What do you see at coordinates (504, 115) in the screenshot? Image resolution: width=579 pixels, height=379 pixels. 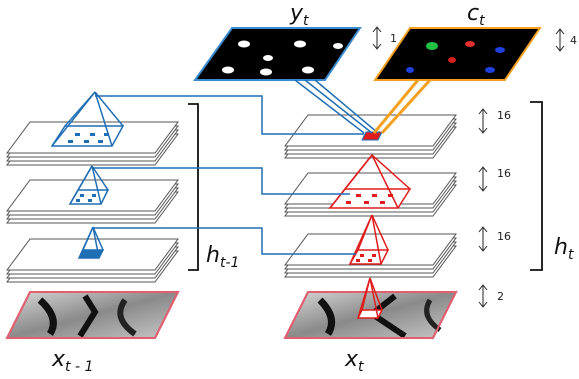 I see `channel-count-layer1: 16` at bounding box center [504, 115].